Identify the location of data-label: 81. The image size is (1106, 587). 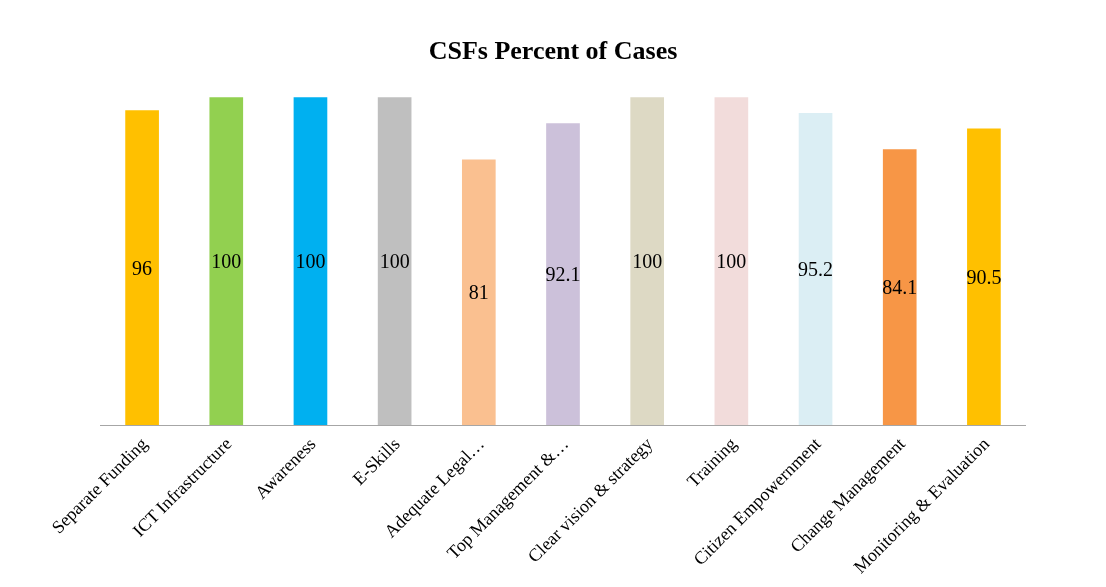
(478, 292).